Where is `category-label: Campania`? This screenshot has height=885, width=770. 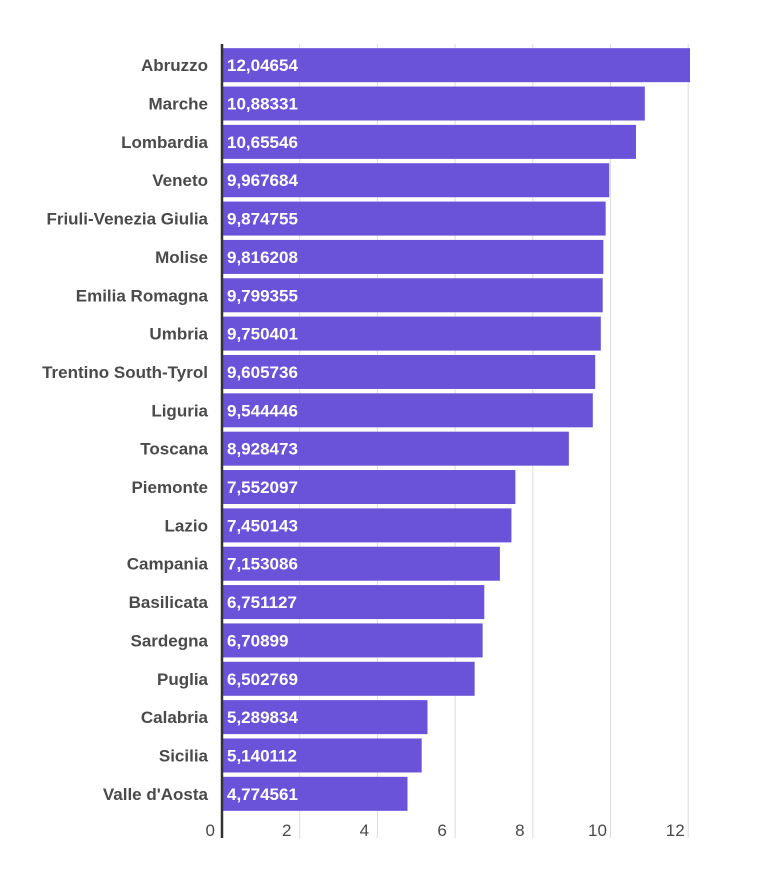 category-label: Campania is located at coordinates (168, 564).